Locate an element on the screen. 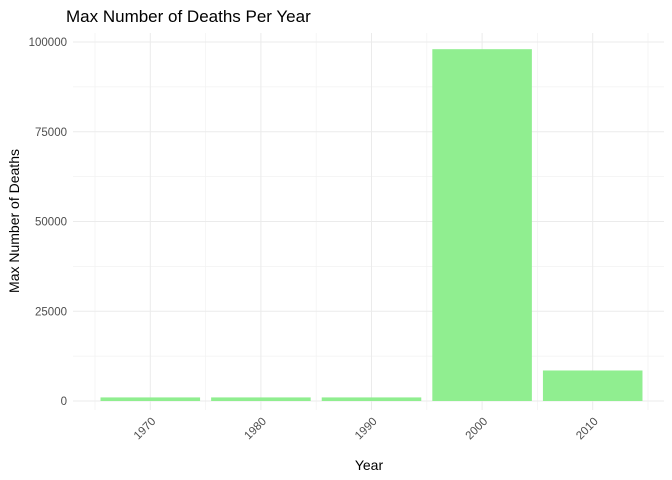 This screenshot has height=480, width=672. x-axis-title: Year is located at coordinates (369, 465).